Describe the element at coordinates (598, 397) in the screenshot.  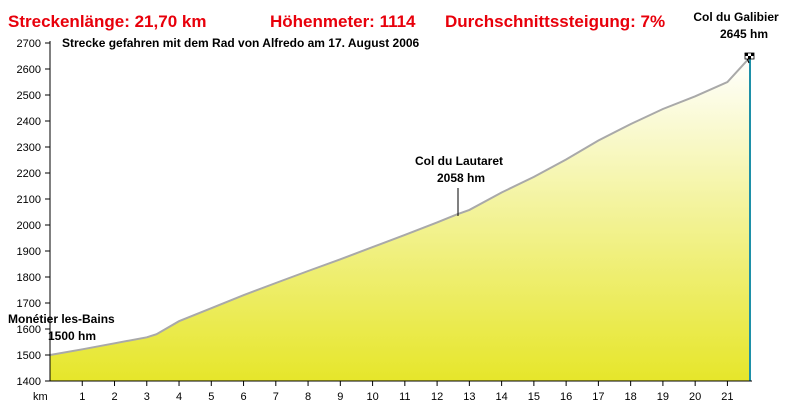
I see `x-tick-label: 17` at that location.